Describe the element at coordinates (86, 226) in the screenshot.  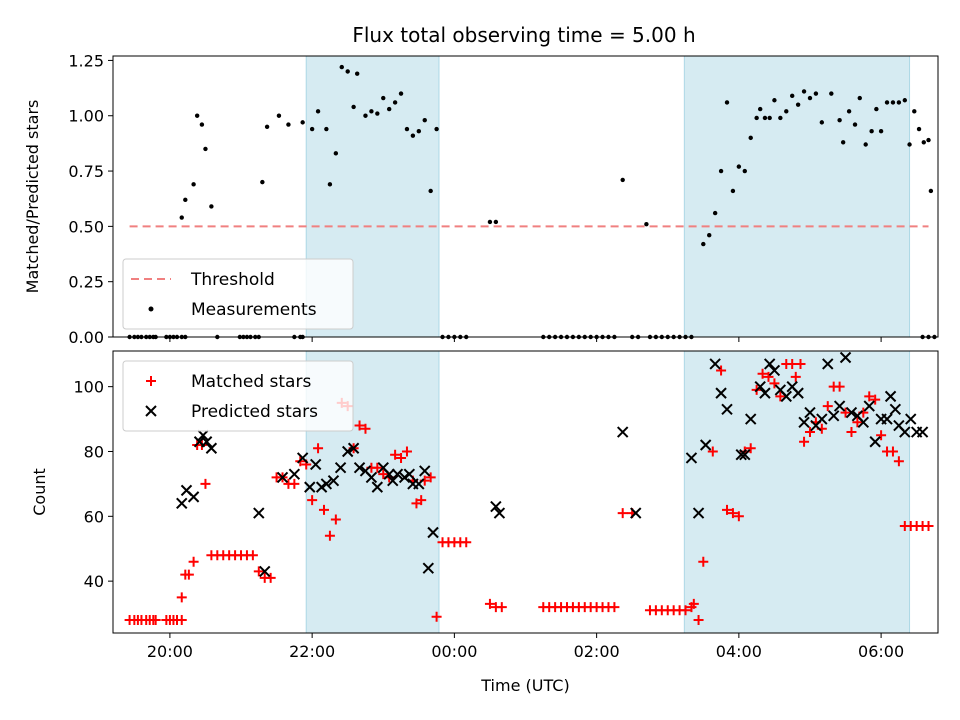
I see `y-tick-label: 0.50` at that location.